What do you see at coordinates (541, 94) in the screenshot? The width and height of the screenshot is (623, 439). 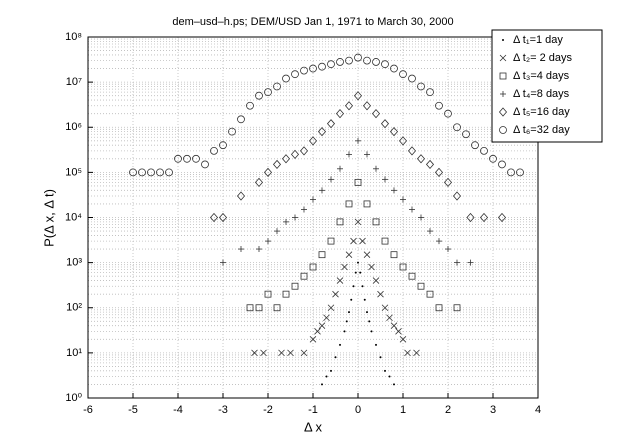 I see `legend-label: Δ t₄=8 days` at bounding box center [541, 94].